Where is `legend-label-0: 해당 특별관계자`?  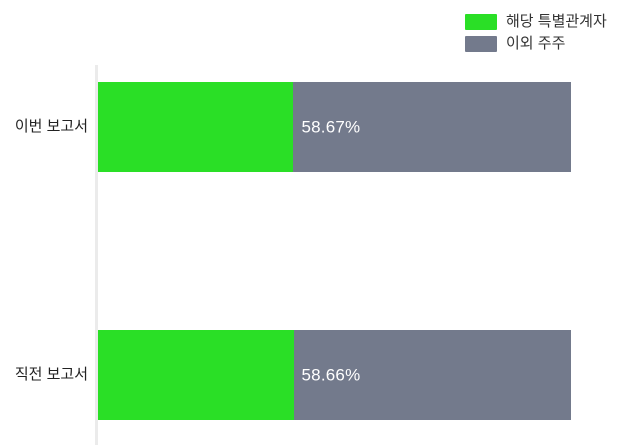
legend-label-0: 해당 특별관계자 is located at coordinates (556, 21).